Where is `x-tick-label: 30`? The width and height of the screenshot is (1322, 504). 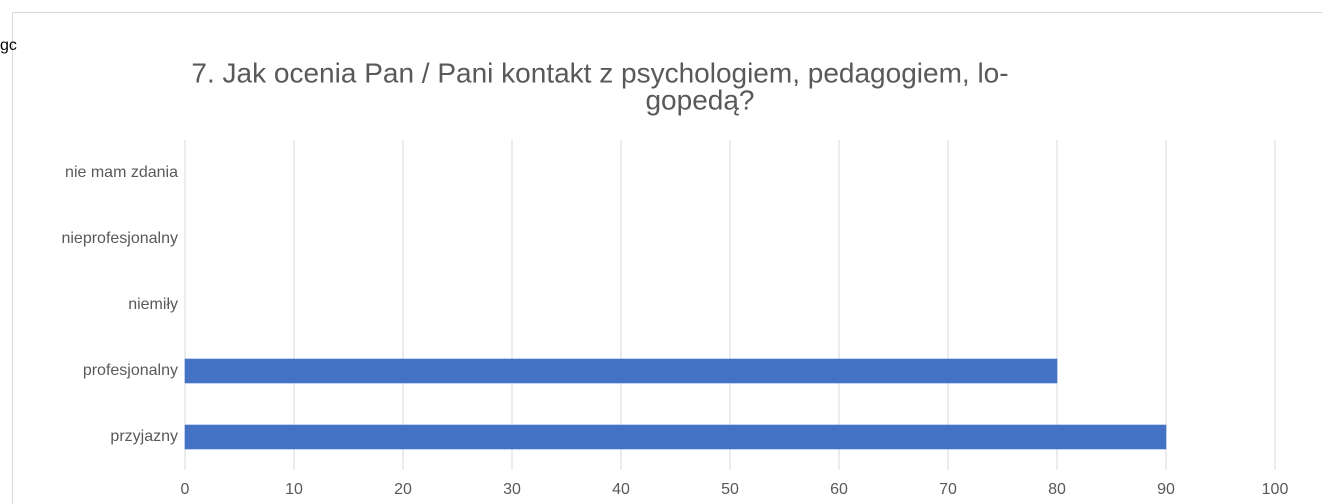
x-tick-label: 30 is located at coordinates (512, 489).